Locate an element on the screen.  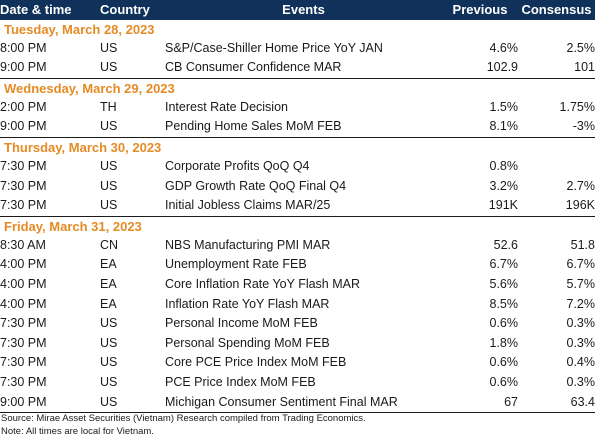
event-previous: 6.7% is located at coordinates (504, 264).